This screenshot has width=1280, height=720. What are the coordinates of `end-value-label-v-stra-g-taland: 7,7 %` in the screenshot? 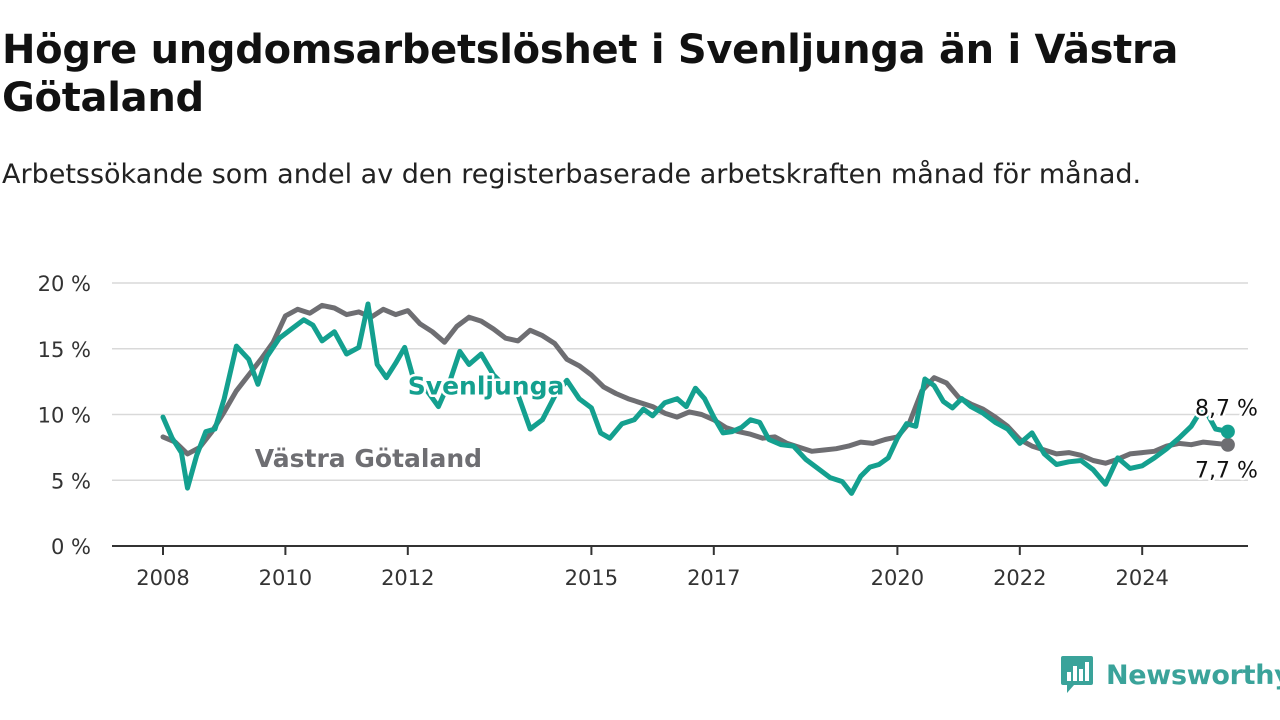 It's located at (1226, 471).